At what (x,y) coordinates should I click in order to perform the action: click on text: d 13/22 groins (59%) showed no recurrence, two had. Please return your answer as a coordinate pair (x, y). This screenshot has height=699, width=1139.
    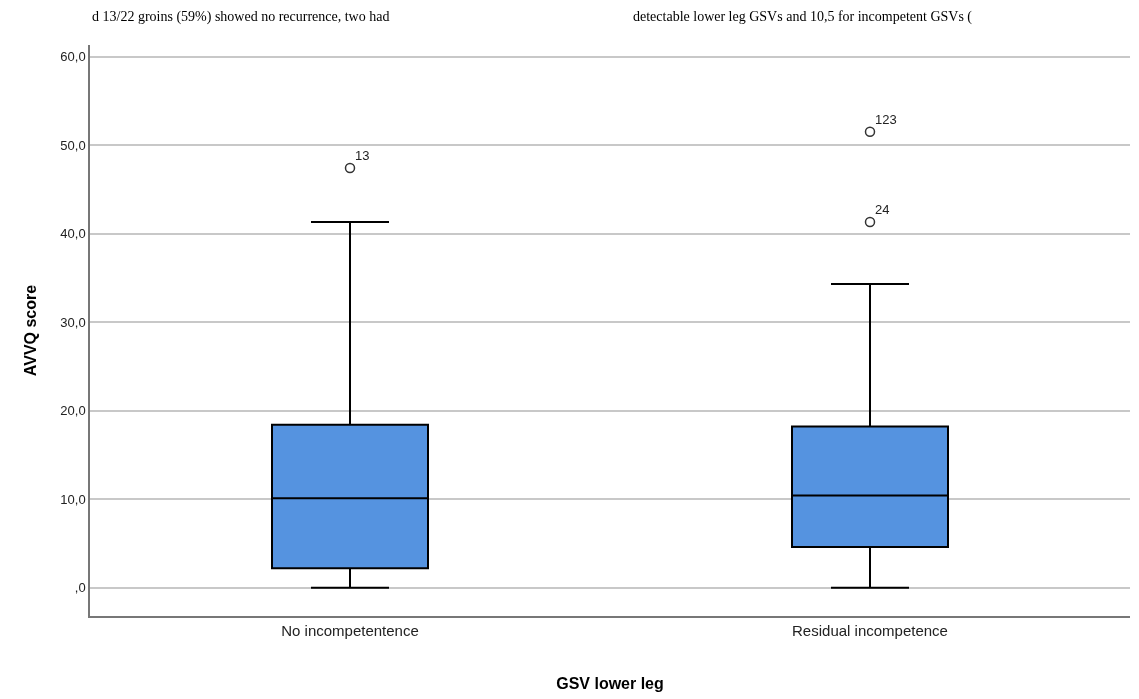
    Looking at the image, I should click on (241, 17).